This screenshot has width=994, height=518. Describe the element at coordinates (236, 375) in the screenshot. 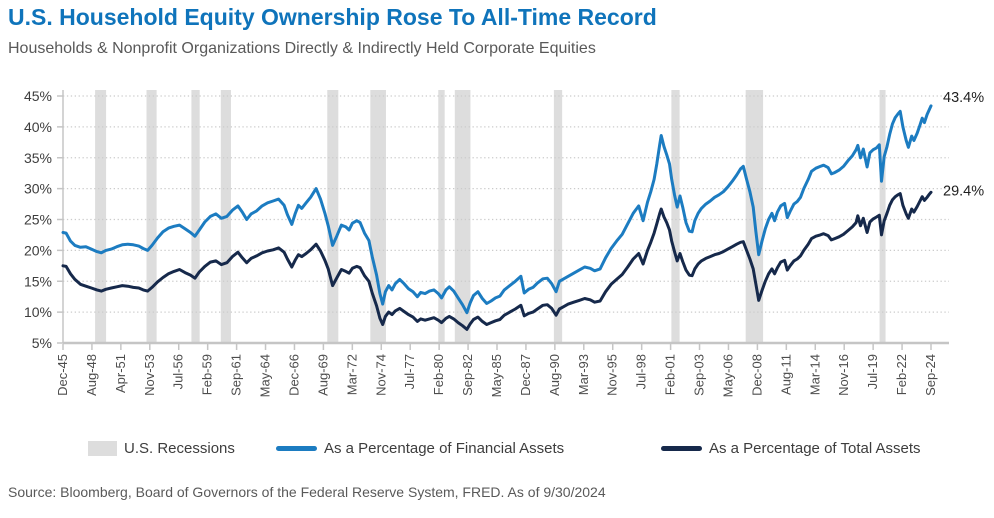

I see `x-tick-label: Sep-61` at that location.